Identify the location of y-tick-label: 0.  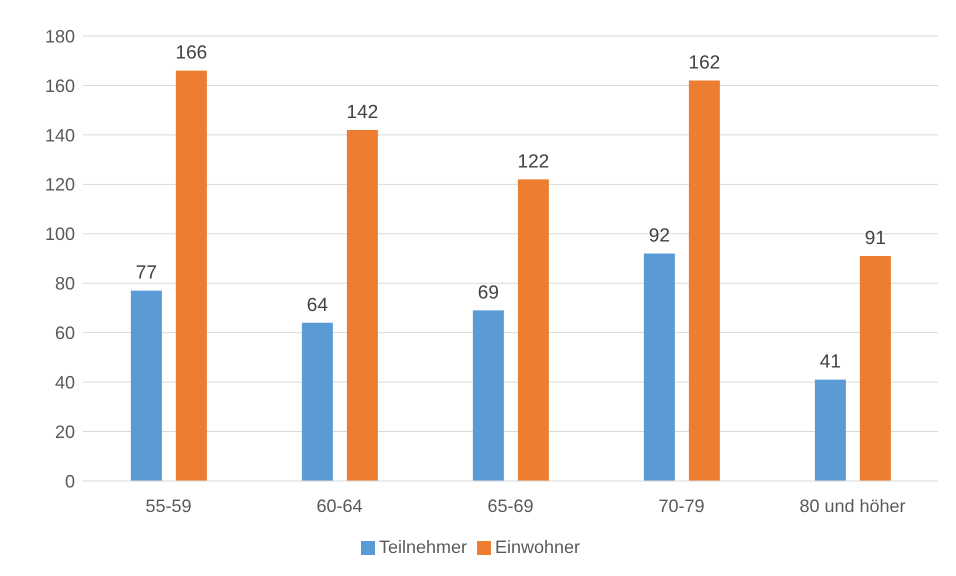
(69, 481).